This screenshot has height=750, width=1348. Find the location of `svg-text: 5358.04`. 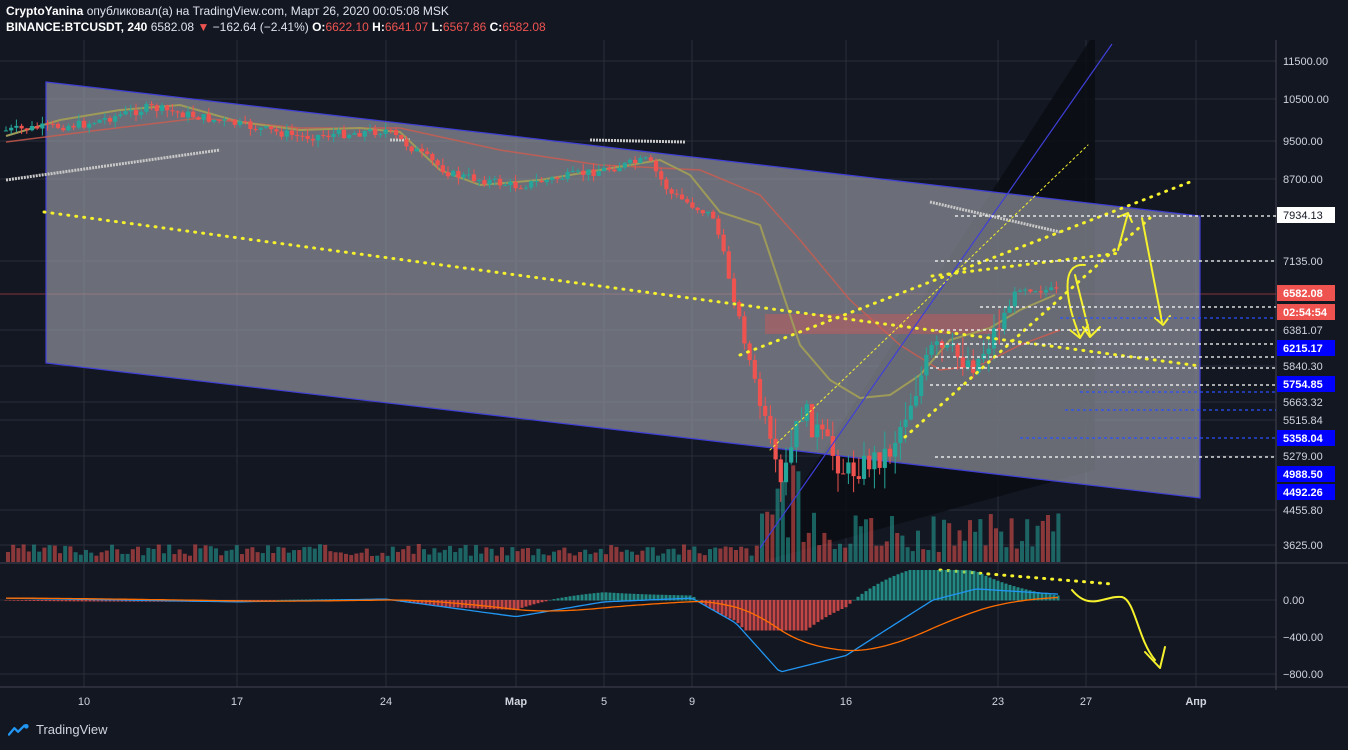

svg-text: 5358.04 is located at coordinates (1303, 439).